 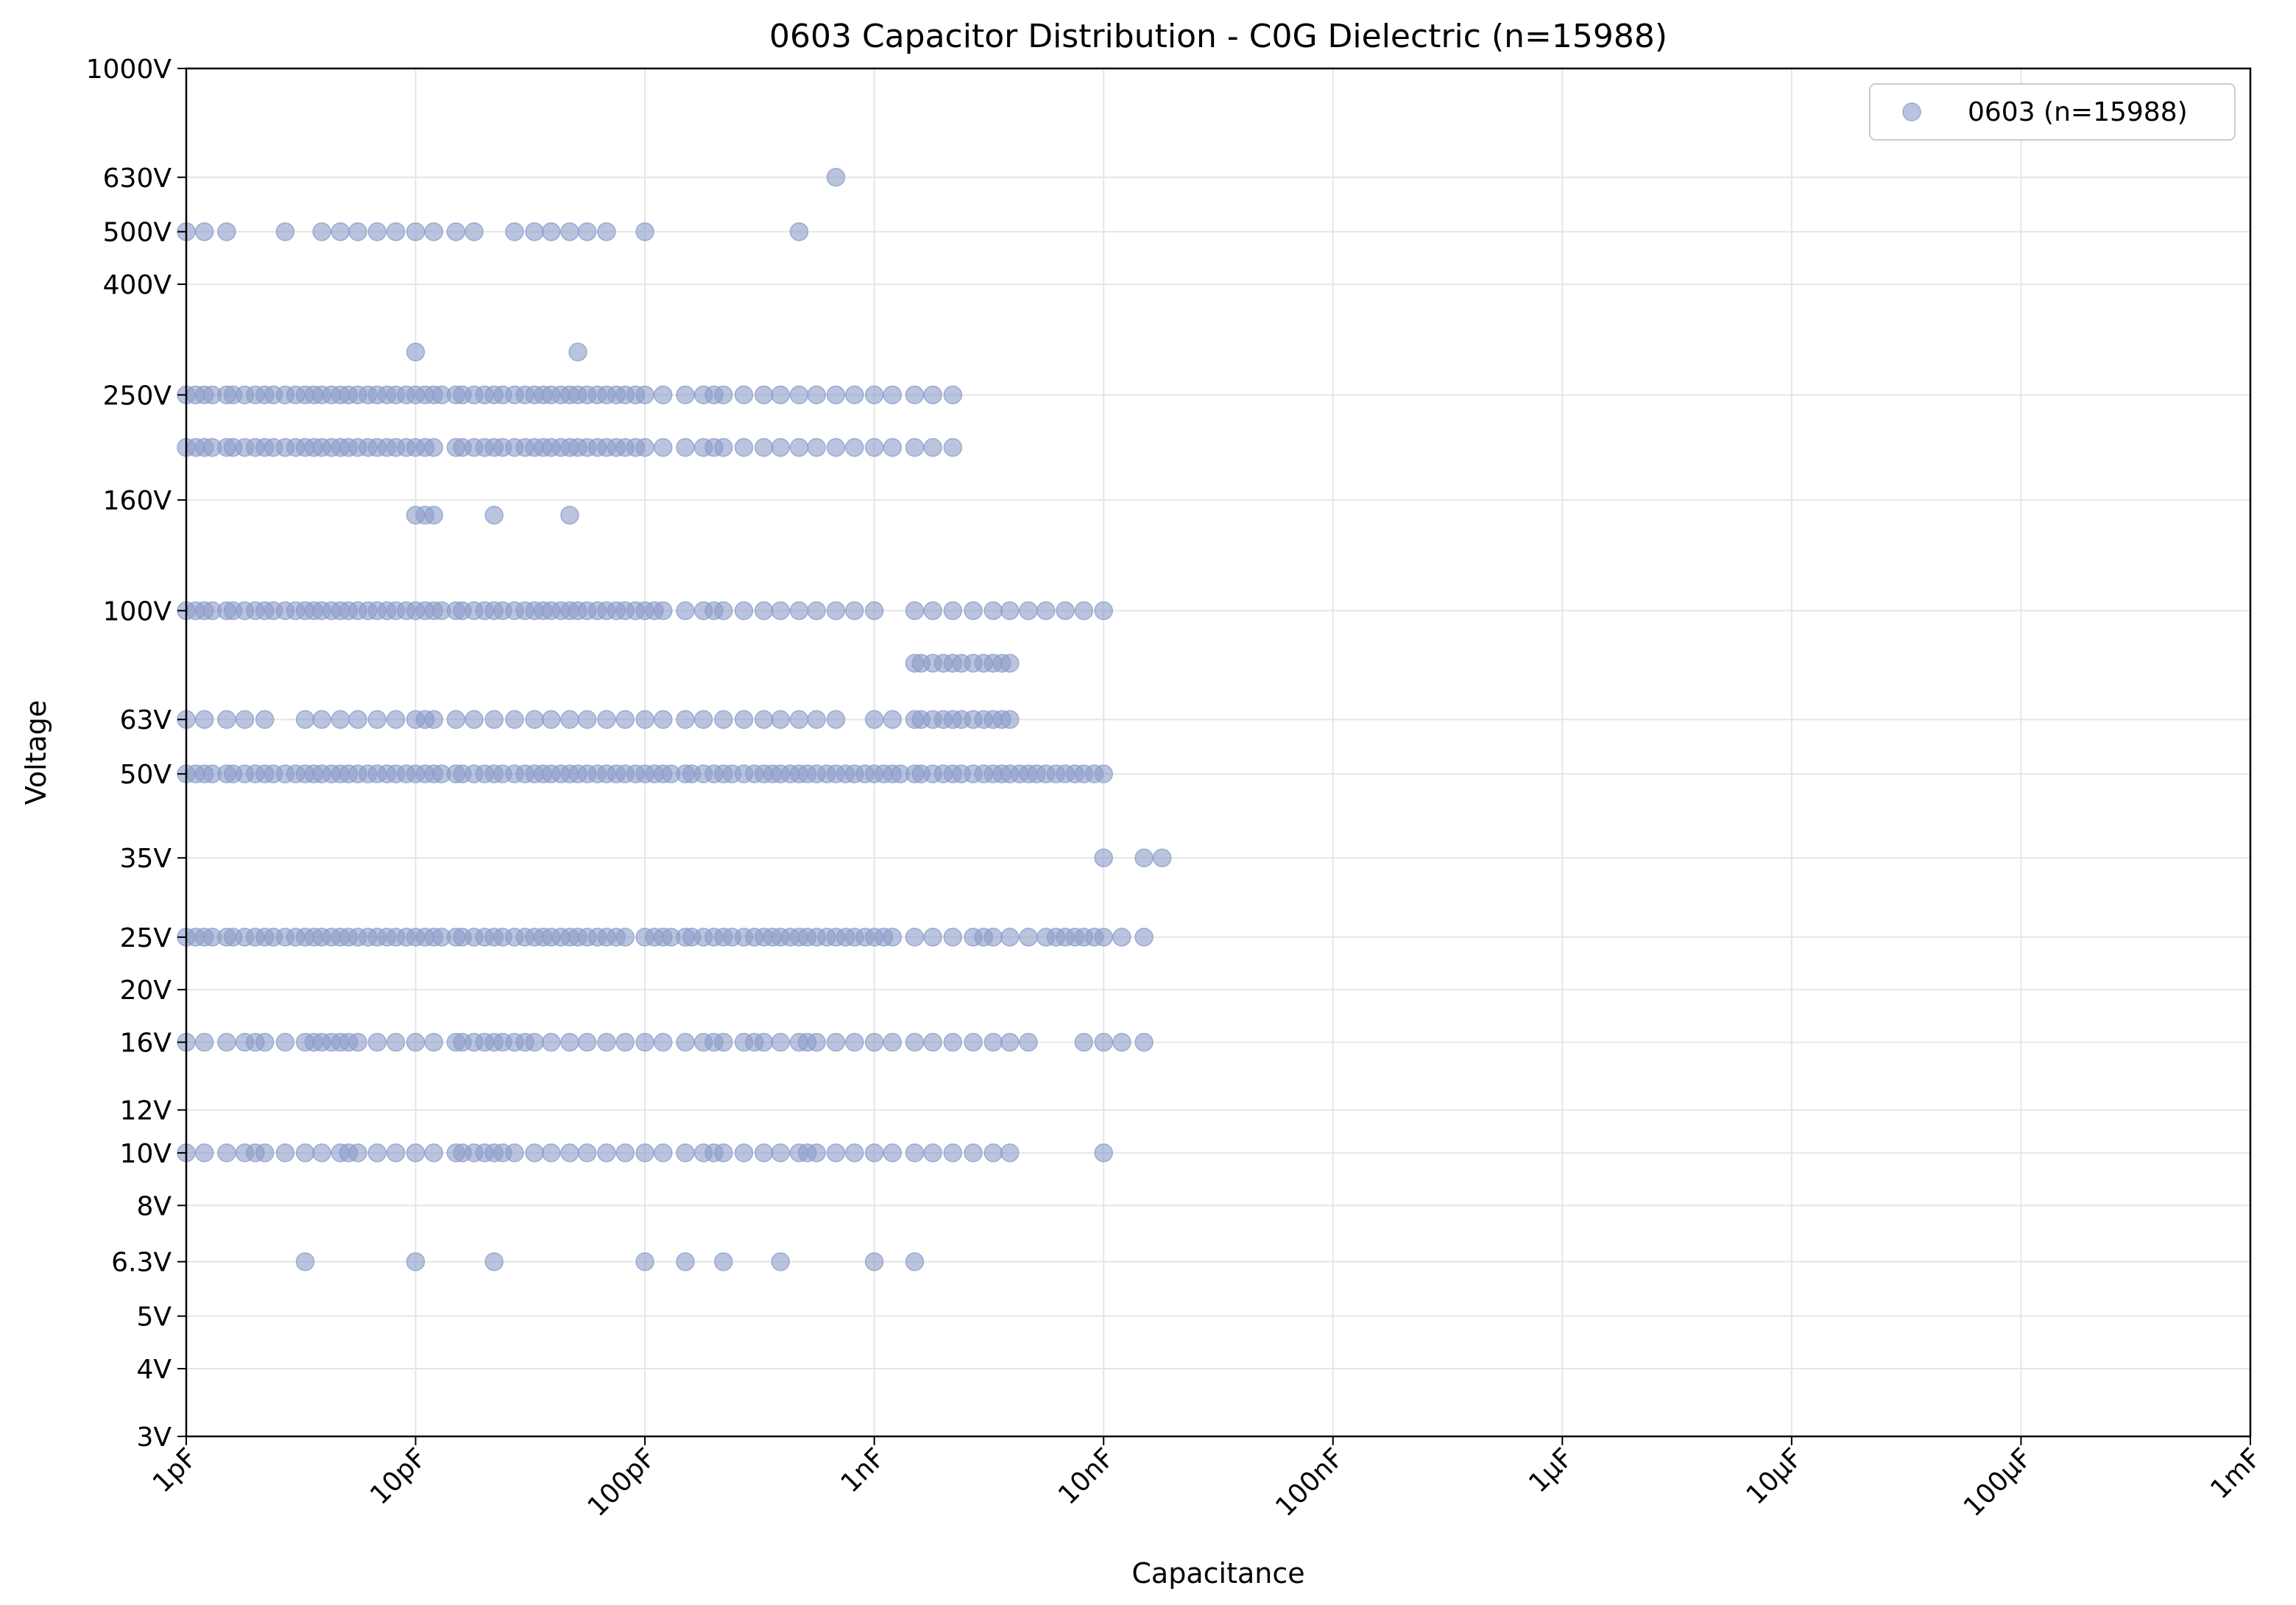 What do you see at coordinates (137, 611) in the screenshot?
I see `y-tick-label: 100V` at bounding box center [137, 611].